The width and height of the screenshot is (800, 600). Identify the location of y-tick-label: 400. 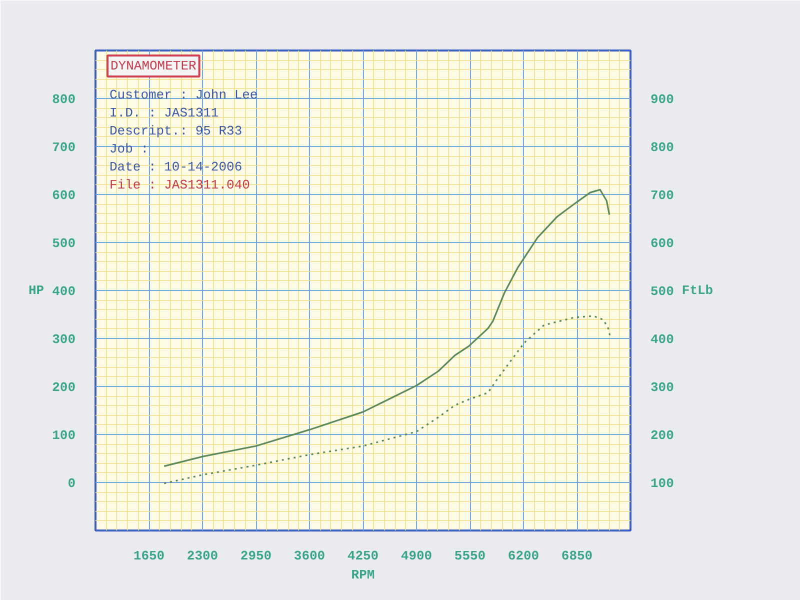
(64, 291).